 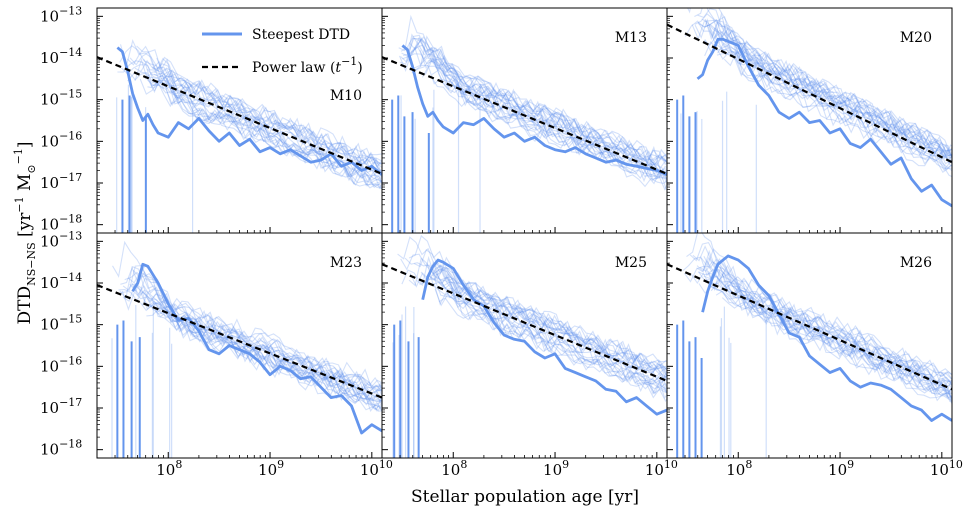 I want to click on y-title-exp1: −1, so click(x=19, y=204).